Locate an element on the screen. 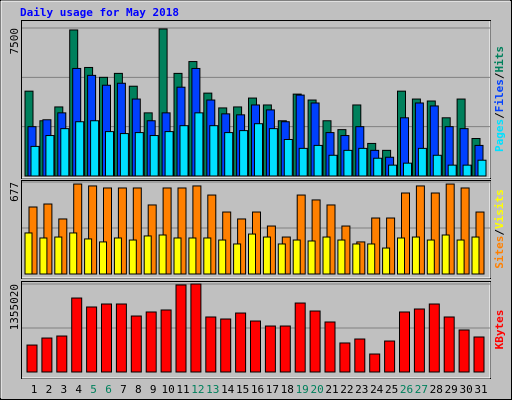 The image size is (512, 400). x-tick-label: 20 is located at coordinates (316, 389).